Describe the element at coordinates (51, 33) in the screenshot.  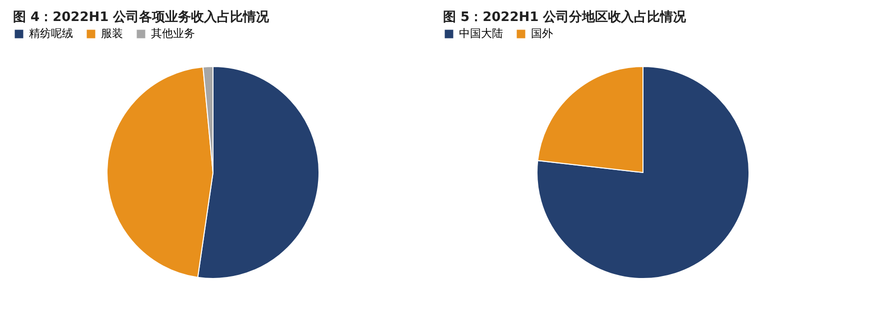
I see `legend-label: 精纺呢绒` at that location.